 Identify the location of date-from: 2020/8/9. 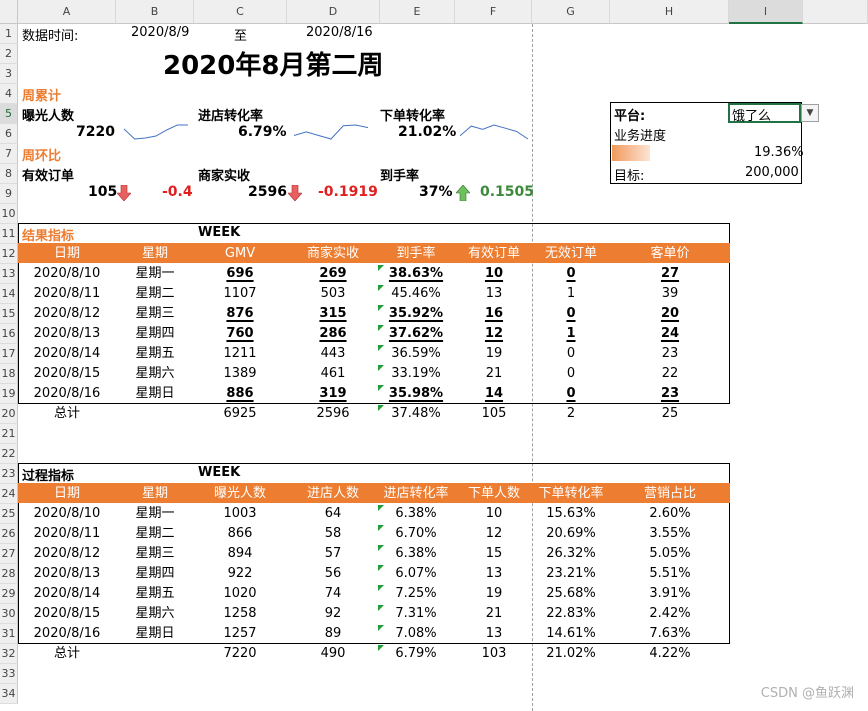
(160, 32).